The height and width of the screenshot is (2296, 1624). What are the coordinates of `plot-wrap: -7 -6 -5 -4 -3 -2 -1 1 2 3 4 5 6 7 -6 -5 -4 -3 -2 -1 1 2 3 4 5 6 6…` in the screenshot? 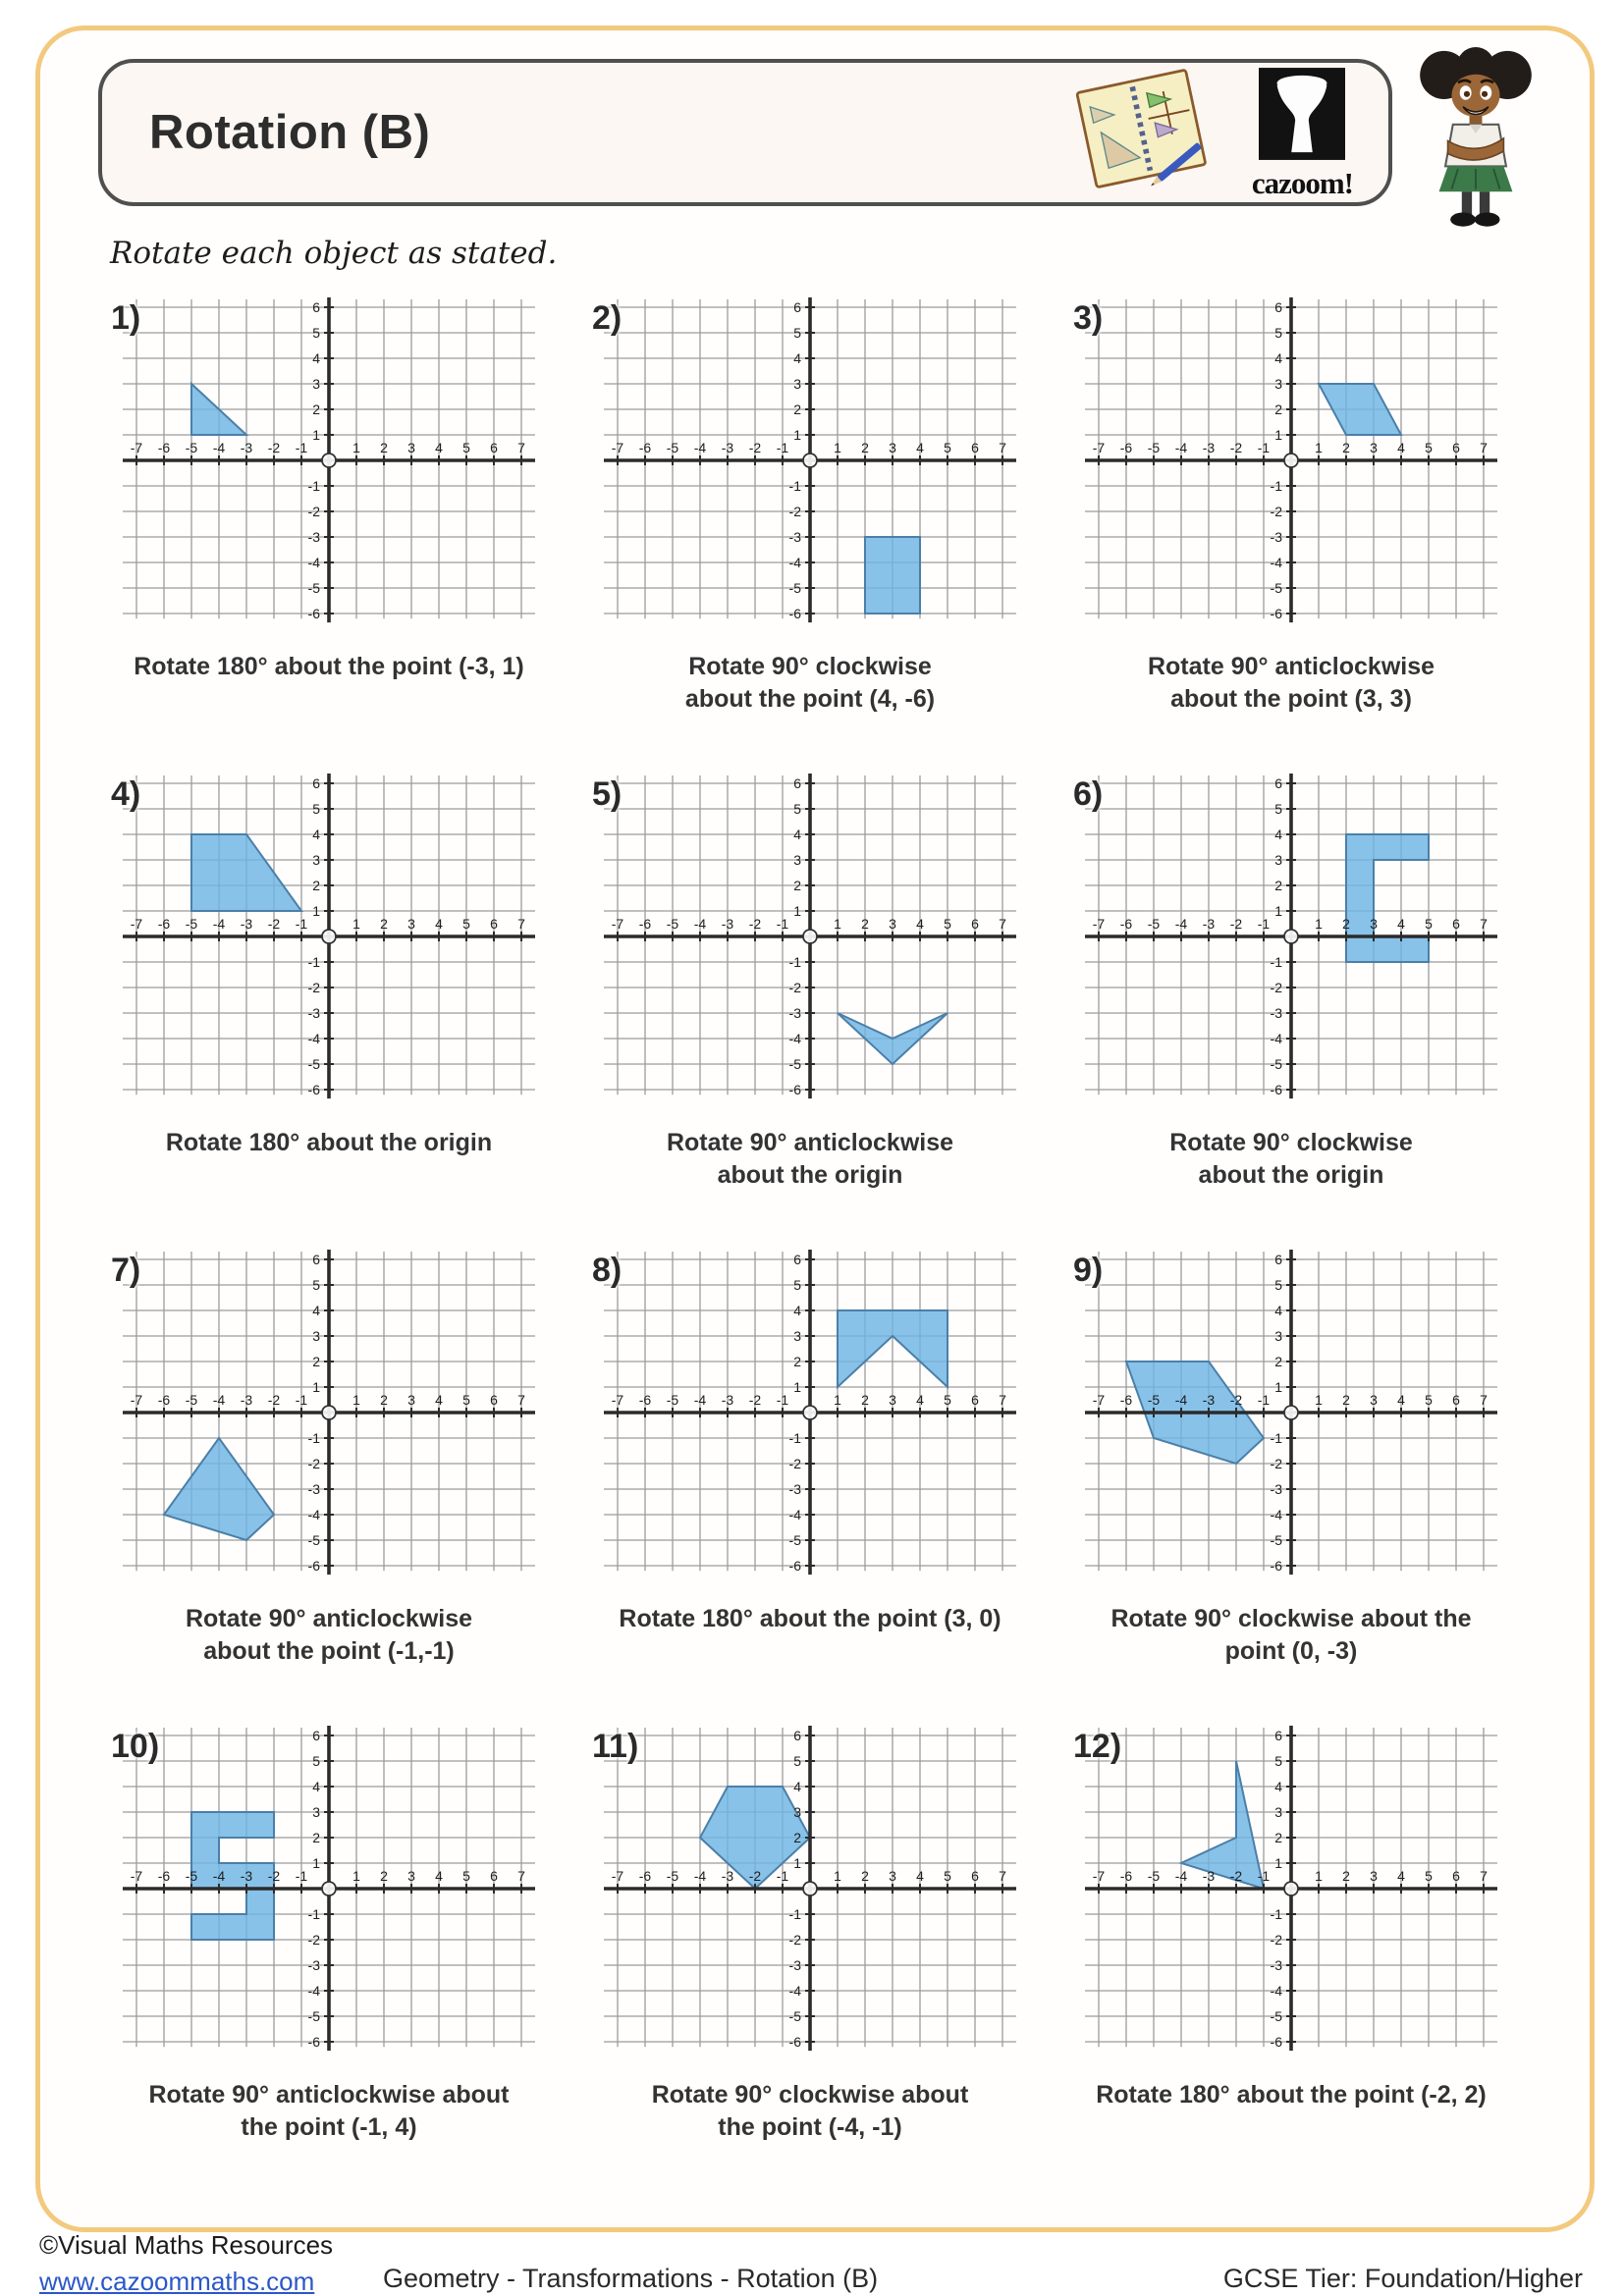 It's located at (1289, 936).